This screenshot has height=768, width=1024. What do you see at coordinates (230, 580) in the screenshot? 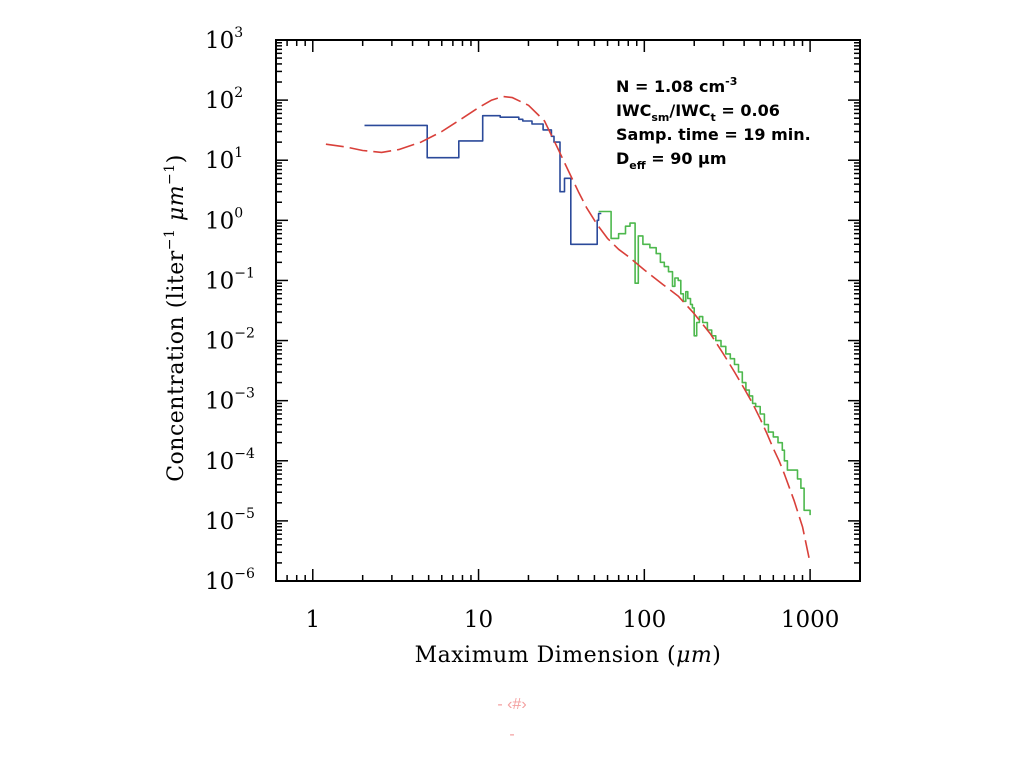
I see `y-tick-label: 10⁻⁶` at bounding box center [230, 580].